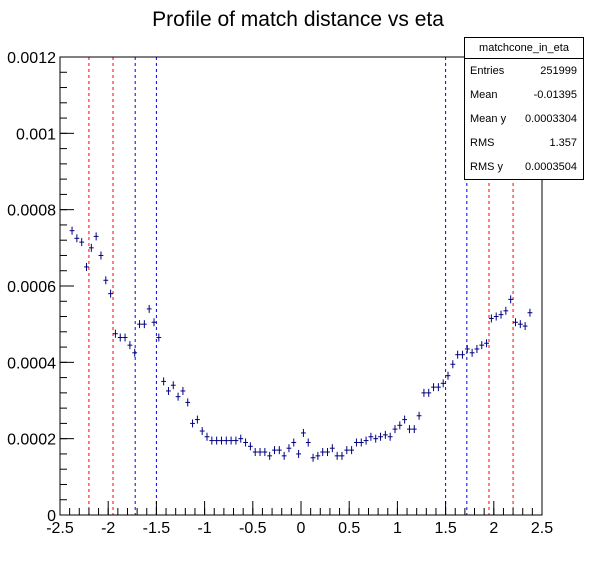  Describe the element at coordinates (60, 528) in the screenshot. I see `x-tick-label: -2.5` at that location.